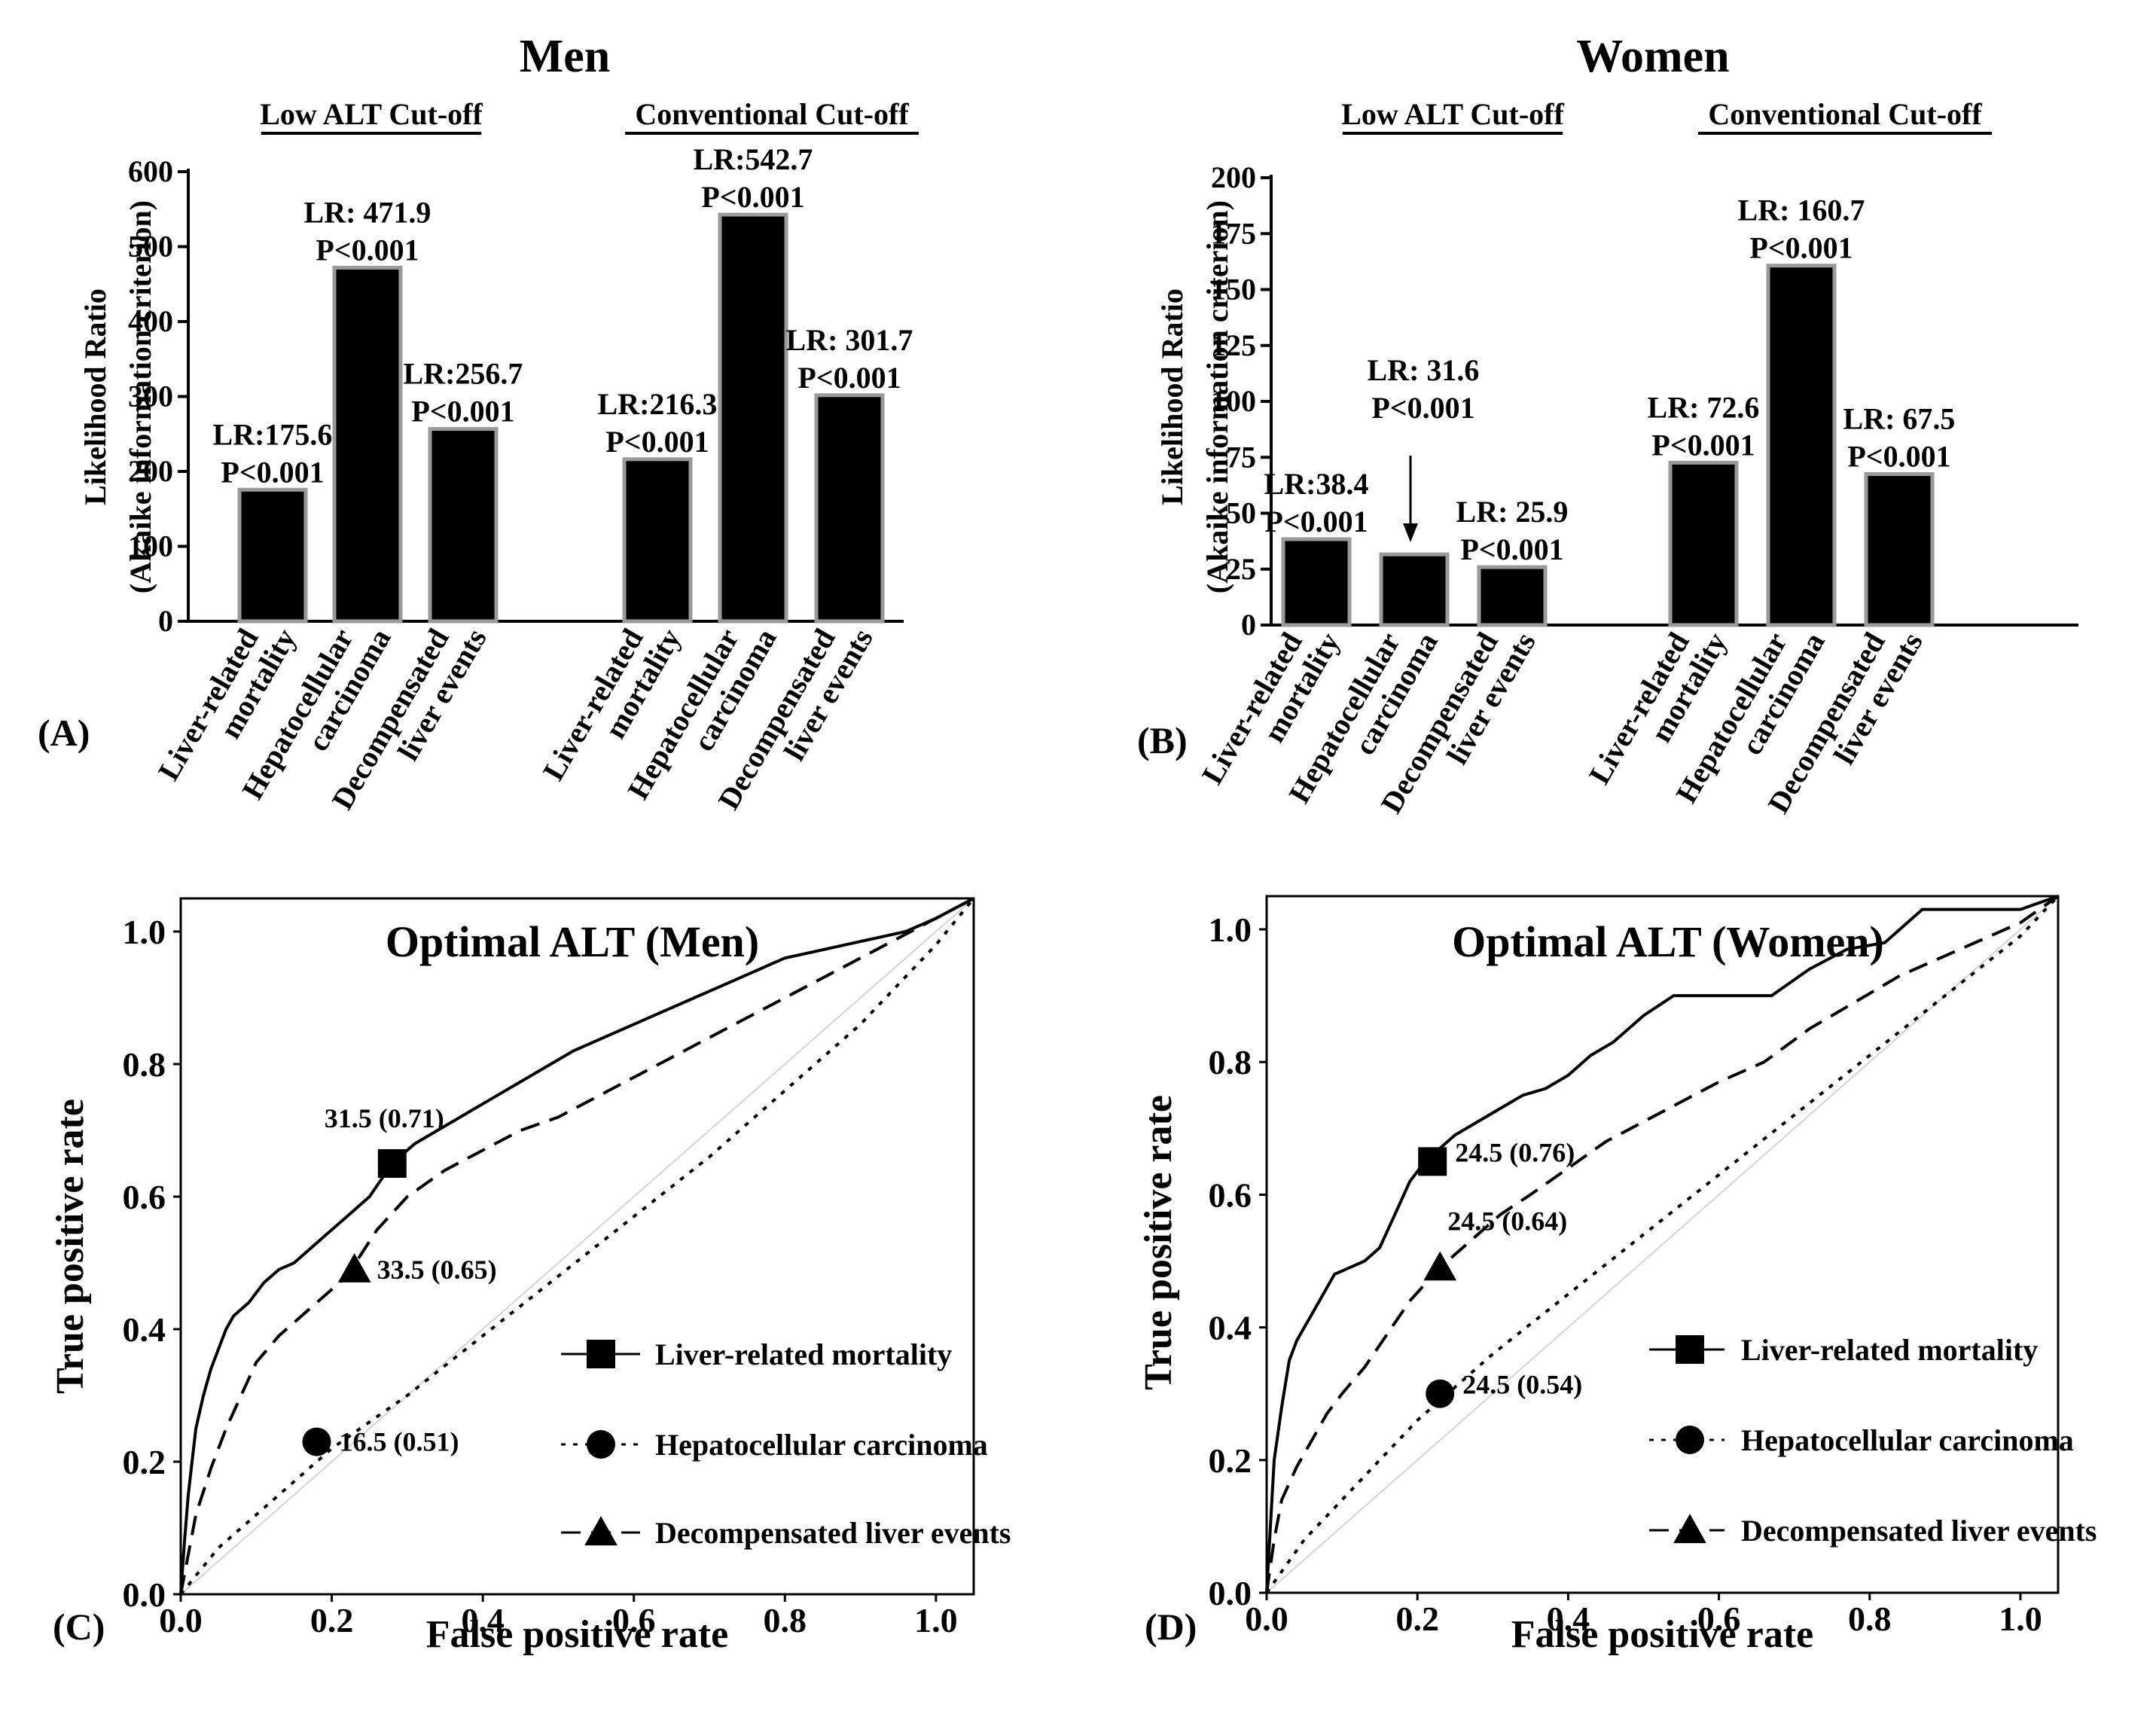 This screenshot has height=1714, width=2156. What do you see at coordinates (1507, 1221) in the screenshot?
I see `optimal-point-label: 24.5 (0.64)` at bounding box center [1507, 1221].